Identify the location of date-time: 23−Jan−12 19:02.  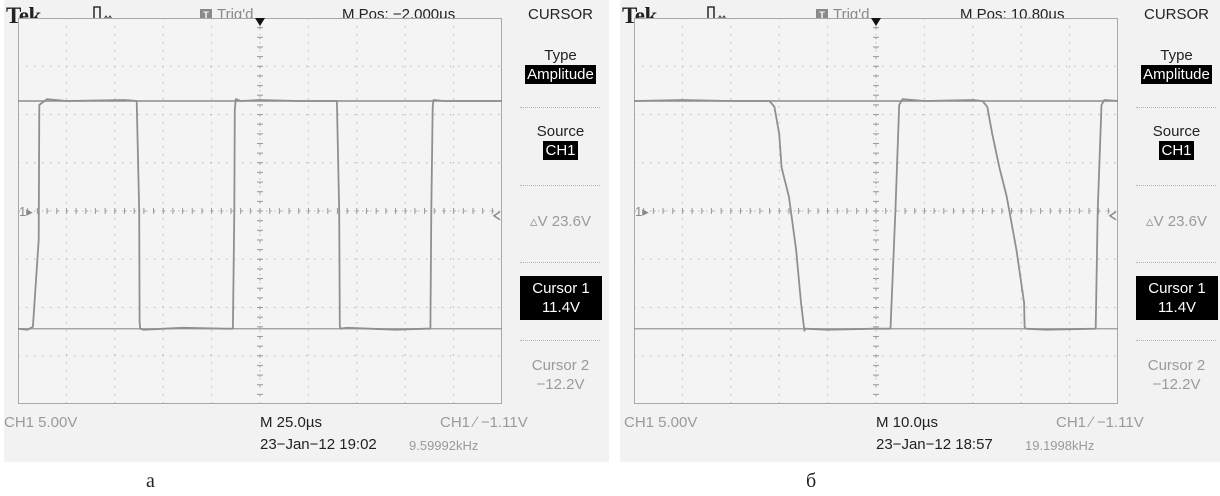
(318, 444).